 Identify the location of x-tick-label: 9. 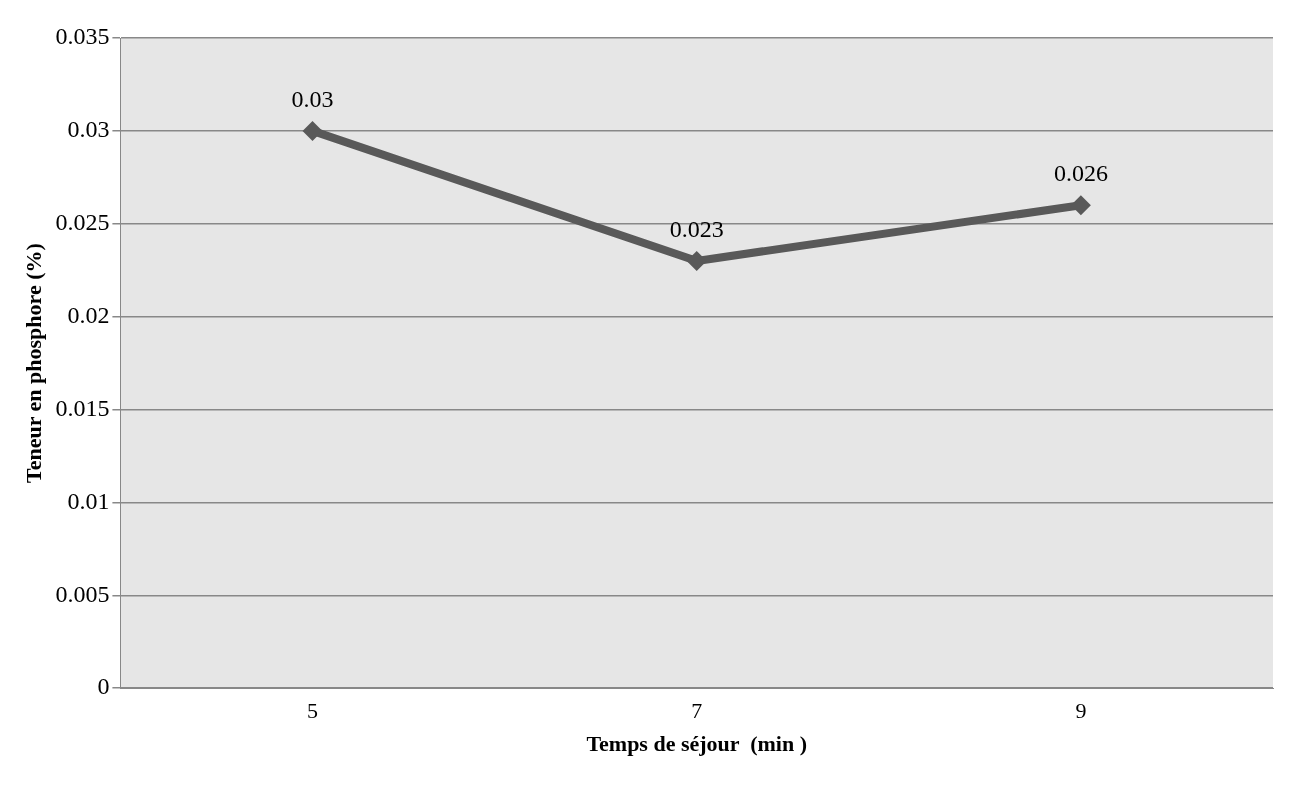
(1081, 711).